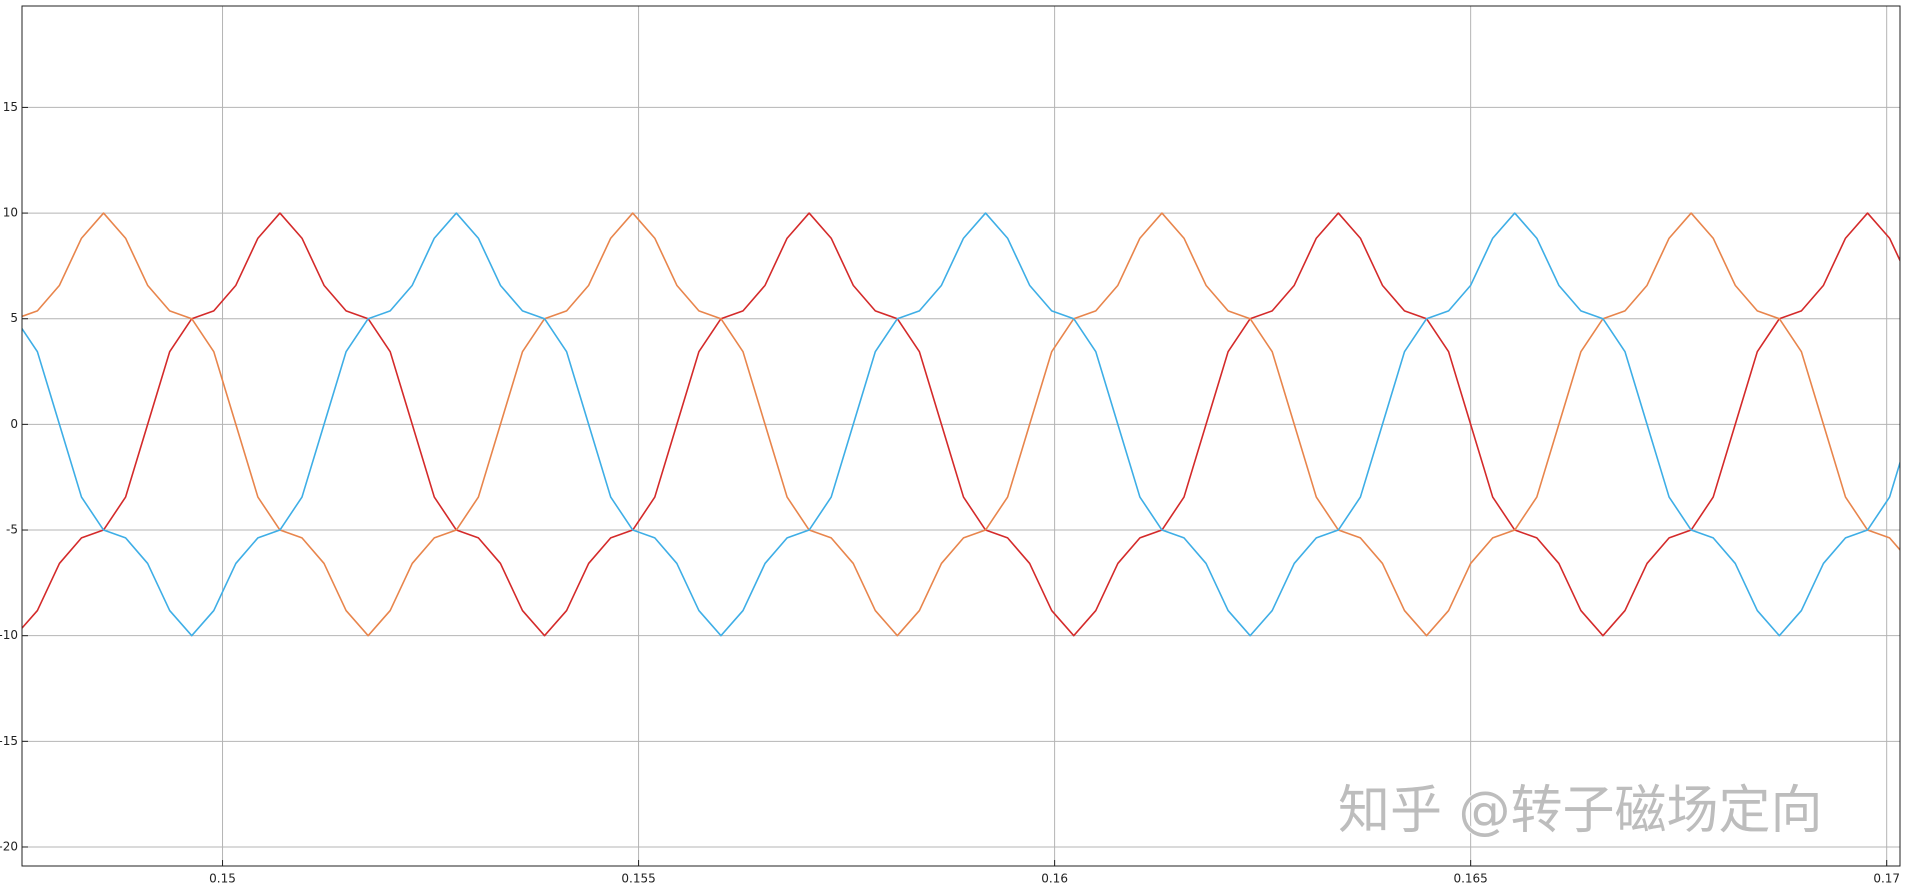 The height and width of the screenshot is (890, 1907). What do you see at coordinates (14, 318) in the screenshot?
I see `y-tick-label: 5` at bounding box center [14, 318].